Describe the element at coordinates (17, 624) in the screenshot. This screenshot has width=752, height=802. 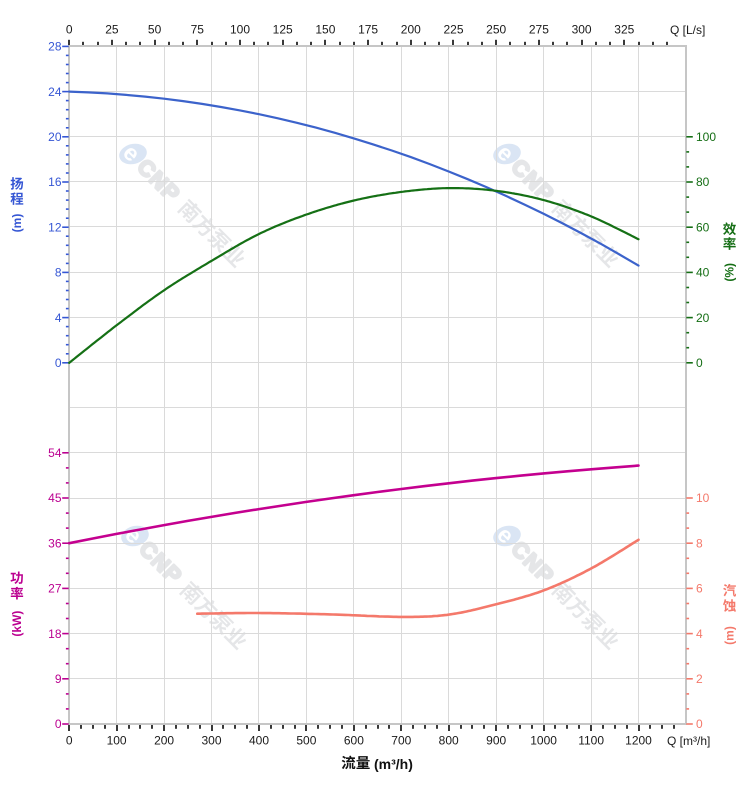
I see `svg-text: (kW)` at that location.